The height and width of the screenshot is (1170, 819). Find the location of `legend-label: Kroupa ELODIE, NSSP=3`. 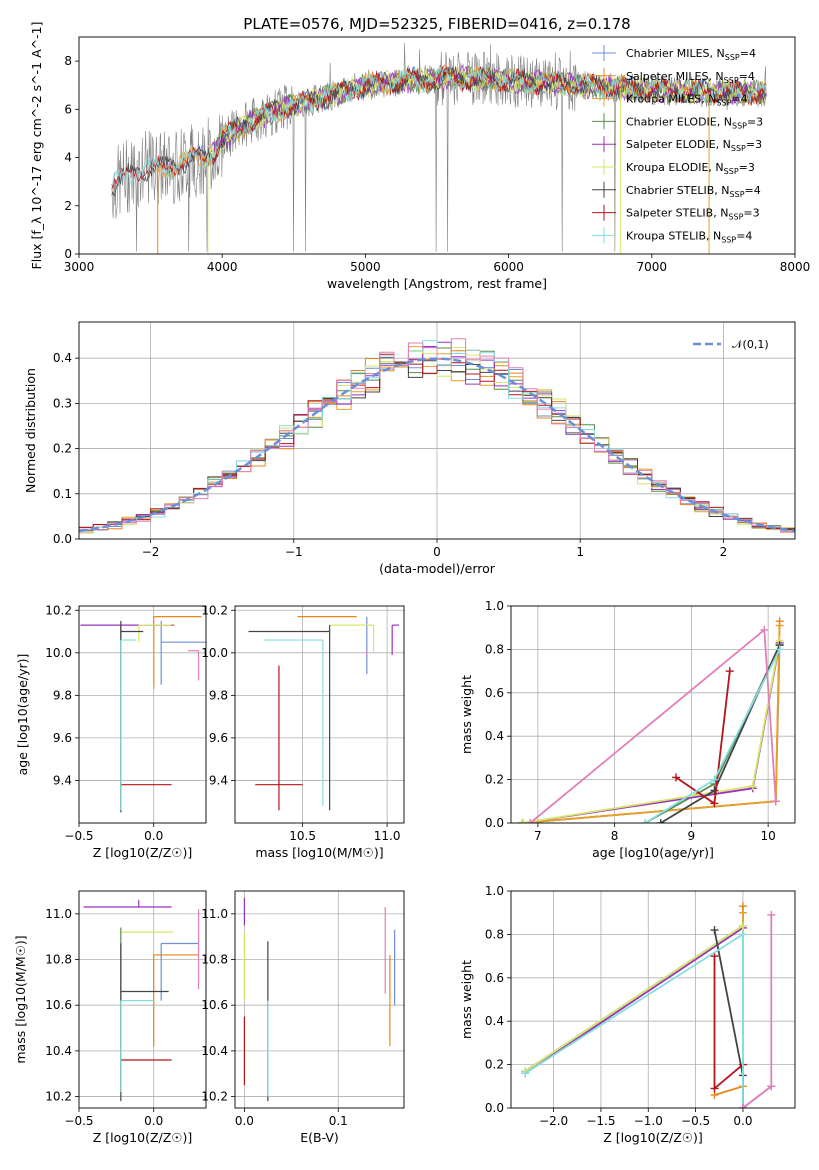

legend-label: Kroupa ELODIE, NSSP=3 is located at coordinates (690, 168).